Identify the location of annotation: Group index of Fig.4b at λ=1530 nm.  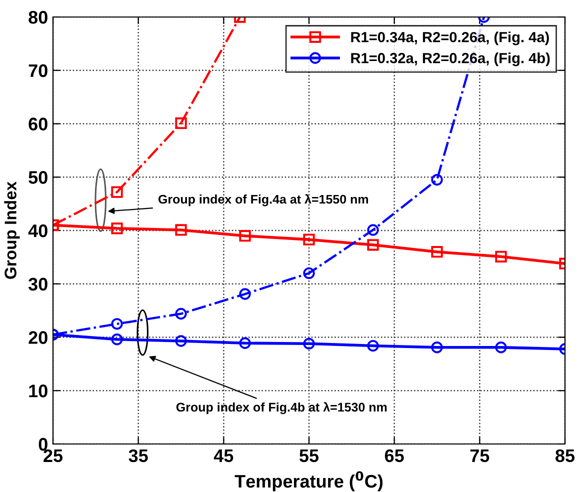
(281, 408).